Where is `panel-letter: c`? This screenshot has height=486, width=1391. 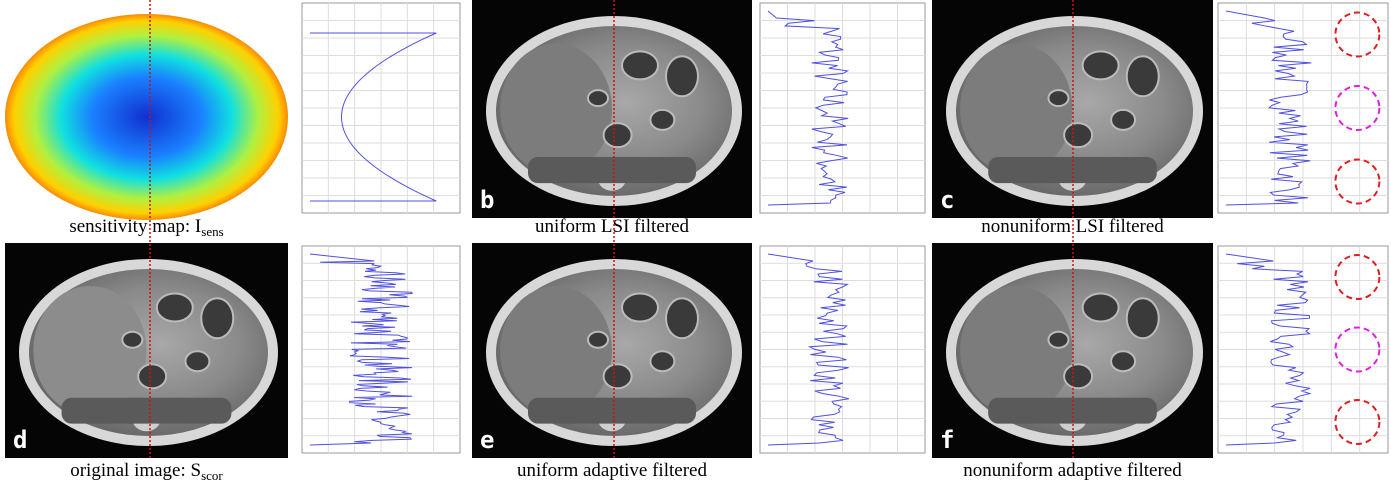
panel-letter: c is located at coordinates (947, 200).